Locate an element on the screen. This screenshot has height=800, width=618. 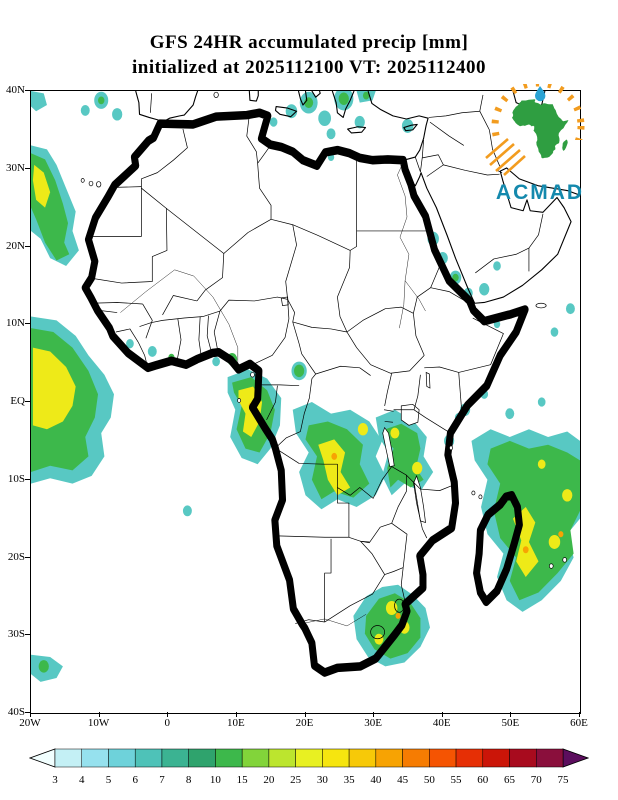
colorbar-value-label: 4 is located at coordinates (82, 780).